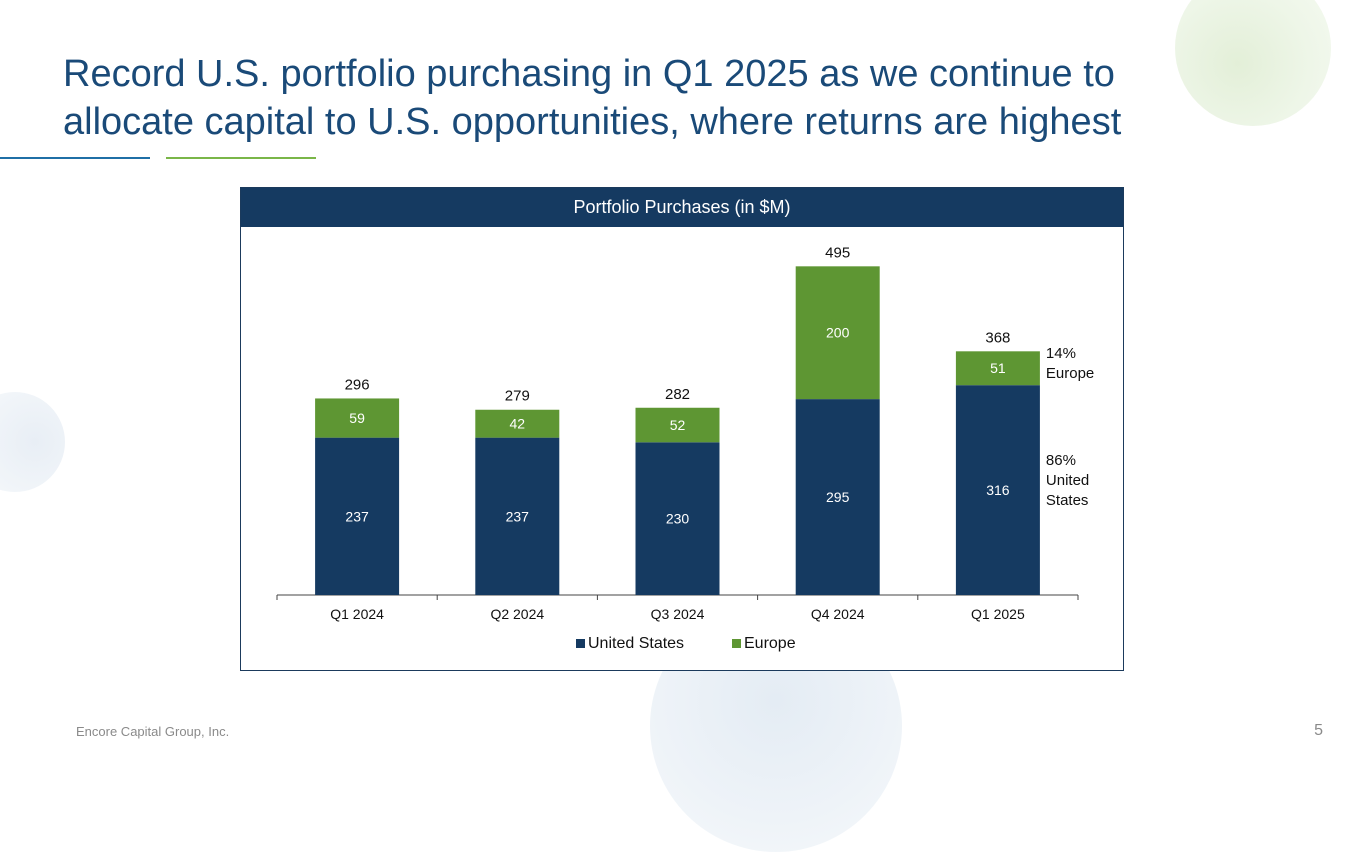  Describe the element at coordinates (1070, 373) in the screenshot. I see `annotation-europe-share: Europe` at that location.